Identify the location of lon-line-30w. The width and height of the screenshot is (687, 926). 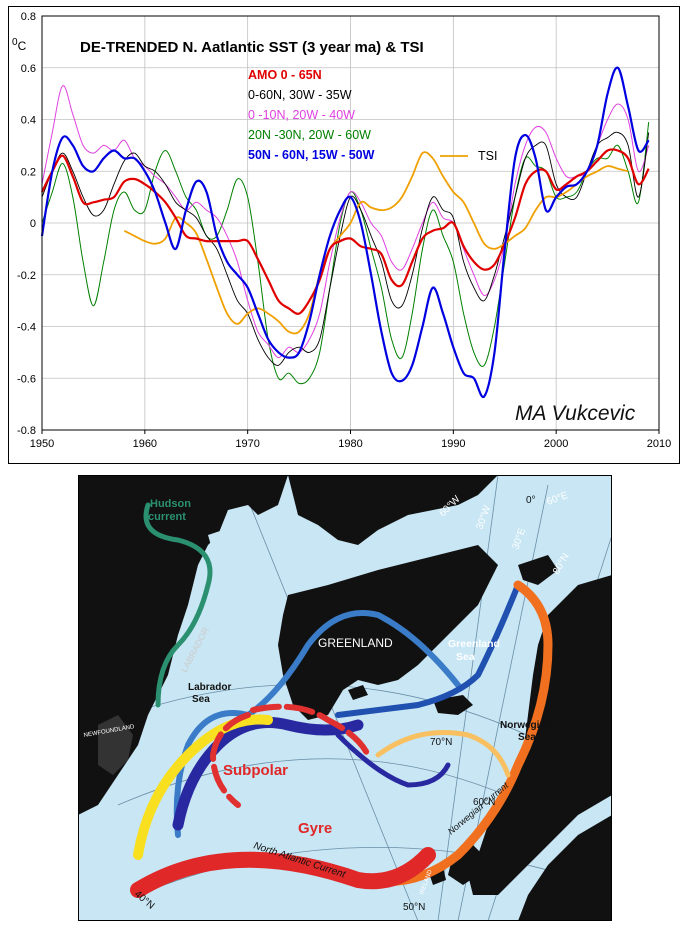
(468, 698).